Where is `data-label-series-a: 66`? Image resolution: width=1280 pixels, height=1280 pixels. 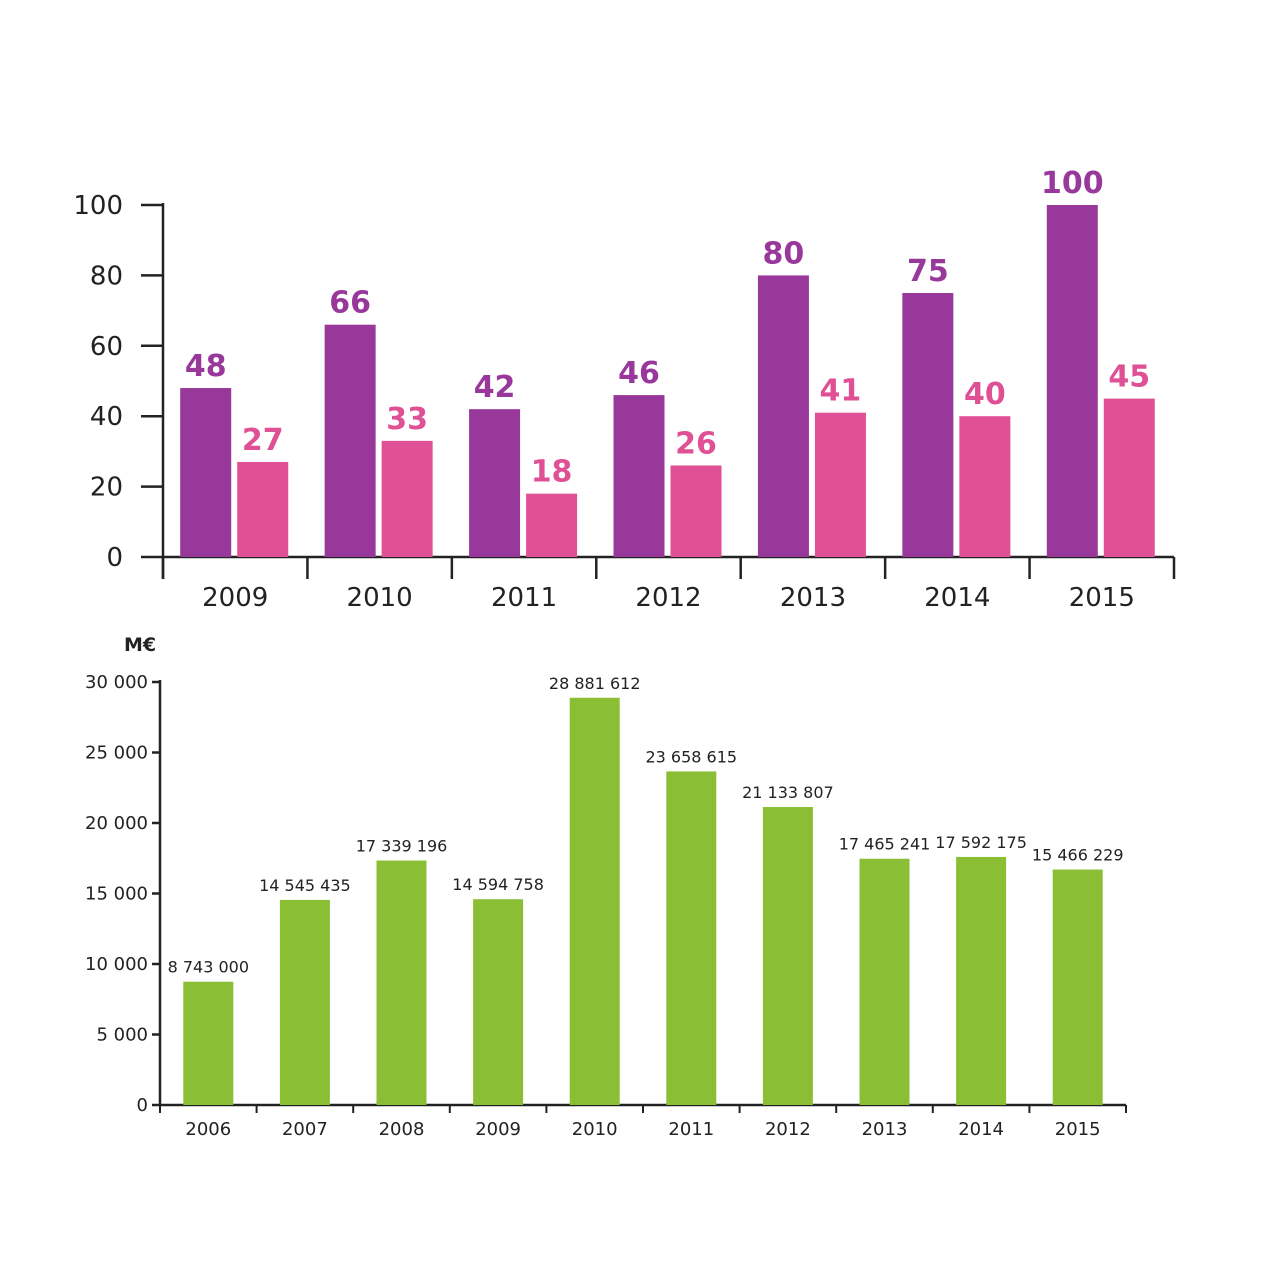
data-label-series-a: 66 is located at coordinates (350, 303).